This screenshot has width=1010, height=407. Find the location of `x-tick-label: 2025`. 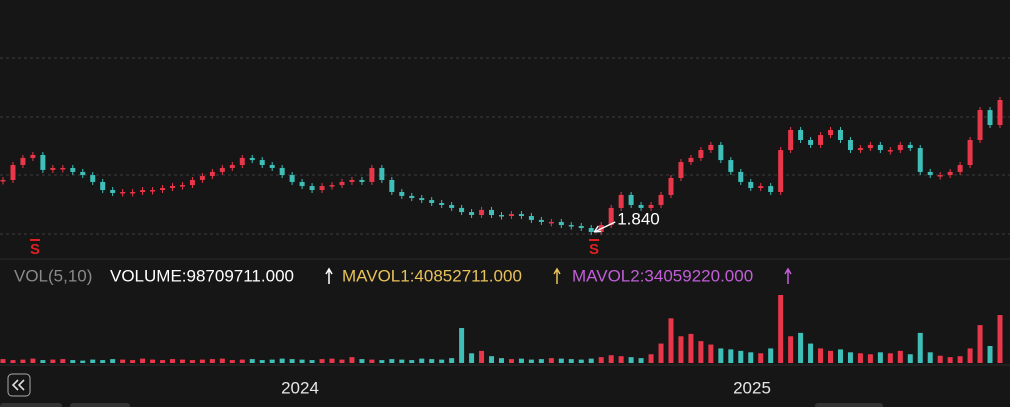

x-tick-label: 2025 is located at coordinates (752, 387).